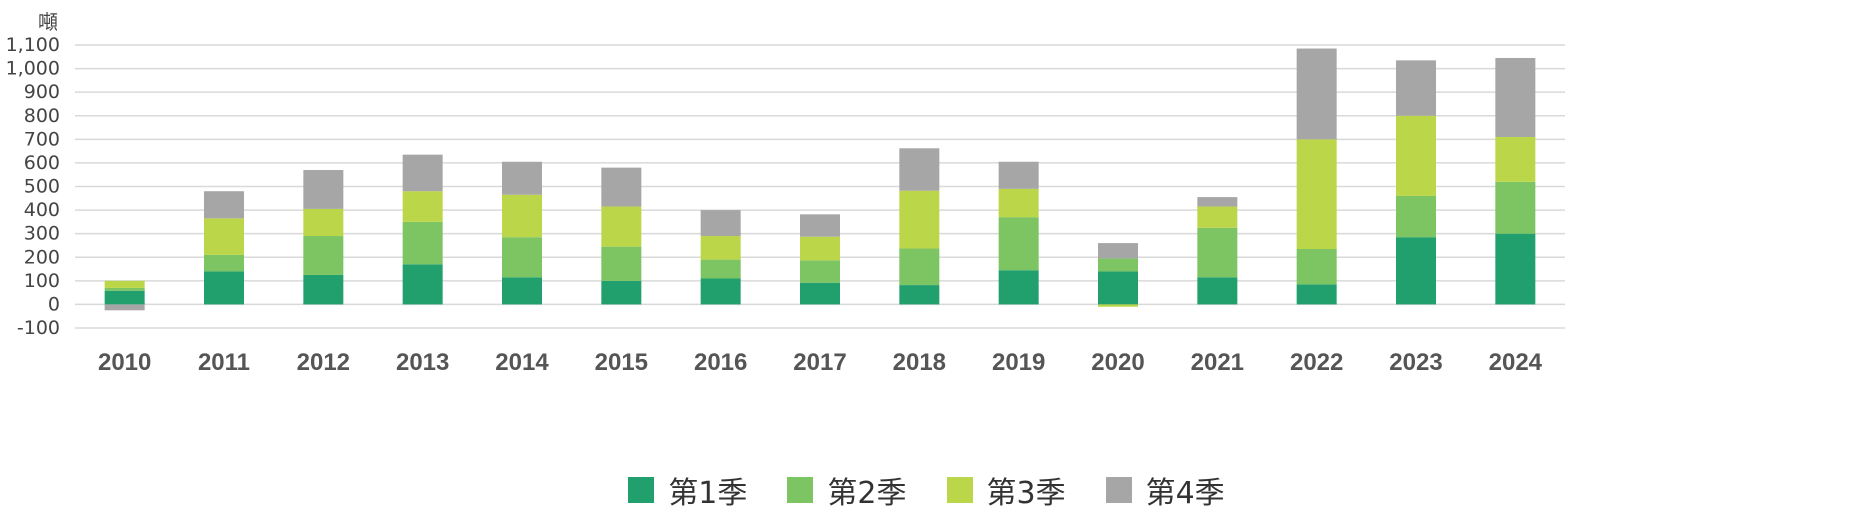  I want to click on bar-2023-q4, so click(1416, 88).